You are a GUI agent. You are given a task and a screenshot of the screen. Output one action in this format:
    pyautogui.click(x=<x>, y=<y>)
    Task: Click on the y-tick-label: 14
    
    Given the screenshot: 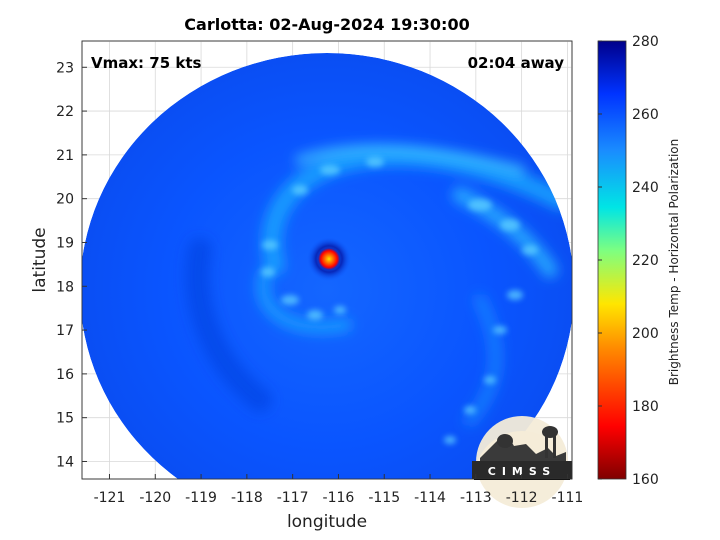 What is the action you would take?
    pyautogui.click(x=65, y=462)
    